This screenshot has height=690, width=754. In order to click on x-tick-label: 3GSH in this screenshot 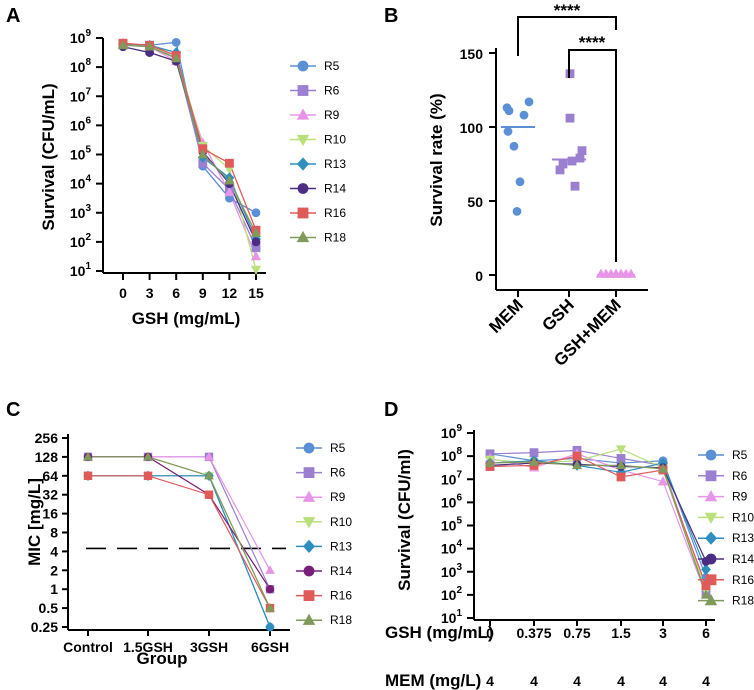, I will do `click(209, 647)`.